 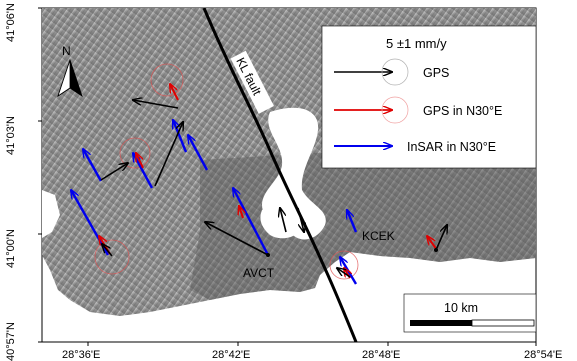 What do you see at coordinates (66, 51) in the screenshot?
I see `north-arrow-label: N` at bounding box center [66, 51].